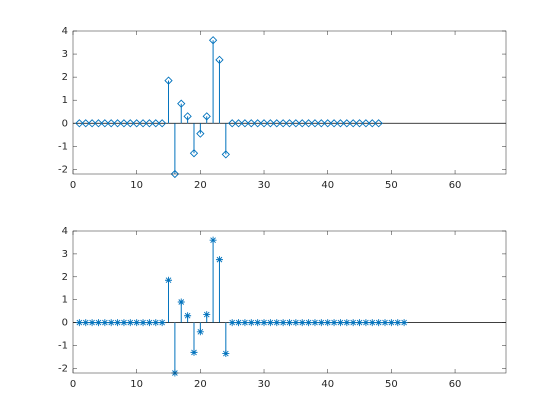 The image size is (560, 420). Describe the element at coordinates (65, 54) in the screenshot. I see `y-tick-label: 3` at that location.